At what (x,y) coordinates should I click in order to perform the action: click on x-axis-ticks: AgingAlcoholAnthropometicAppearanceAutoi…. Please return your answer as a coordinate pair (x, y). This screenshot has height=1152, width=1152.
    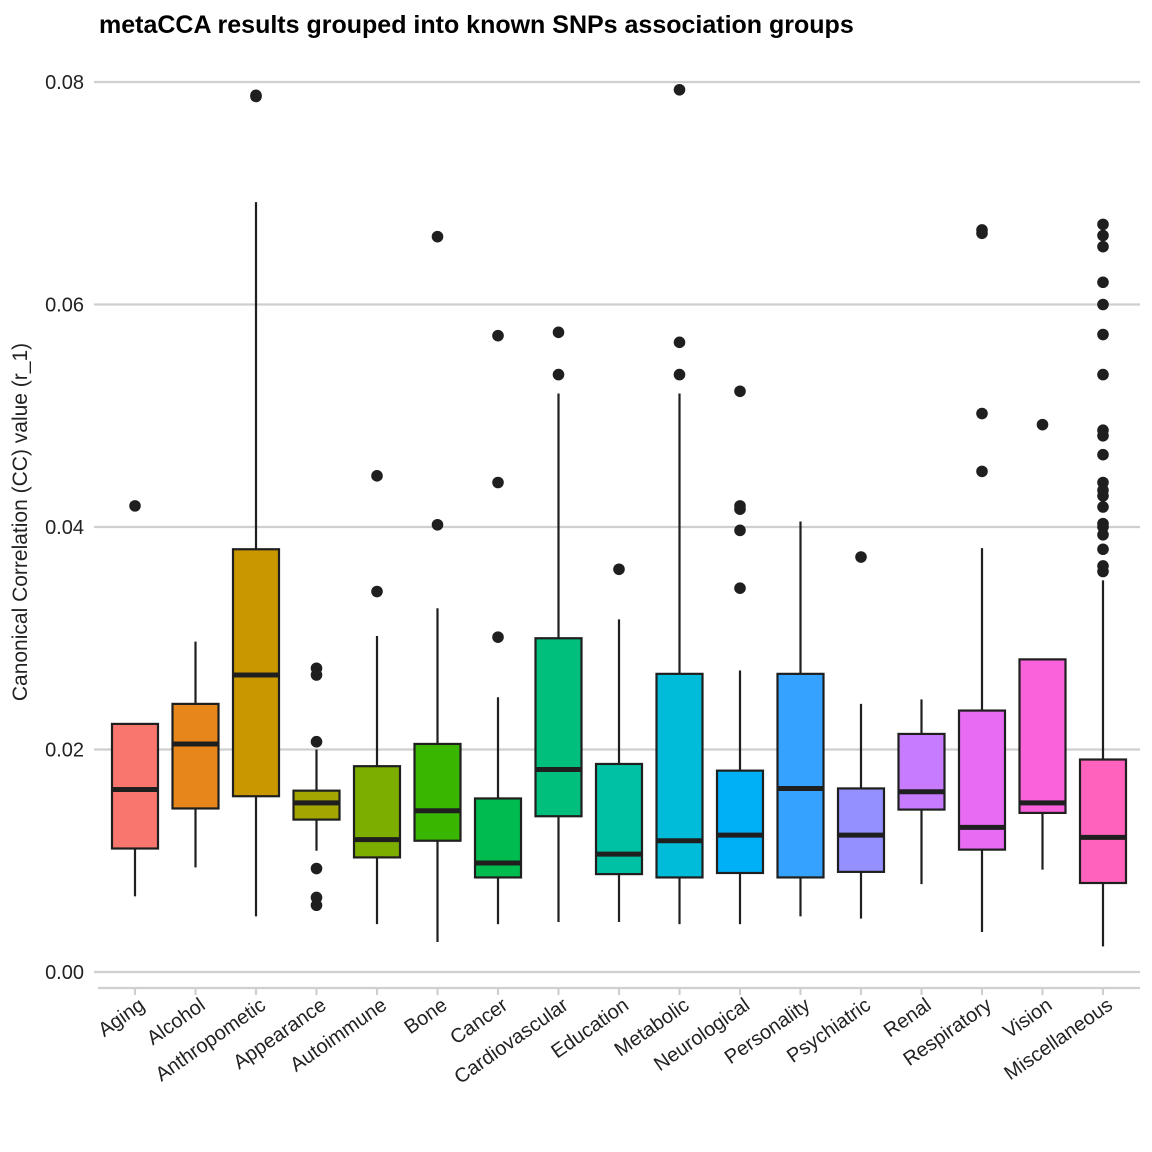
    Looking at the image, I should click on (605, 1038).